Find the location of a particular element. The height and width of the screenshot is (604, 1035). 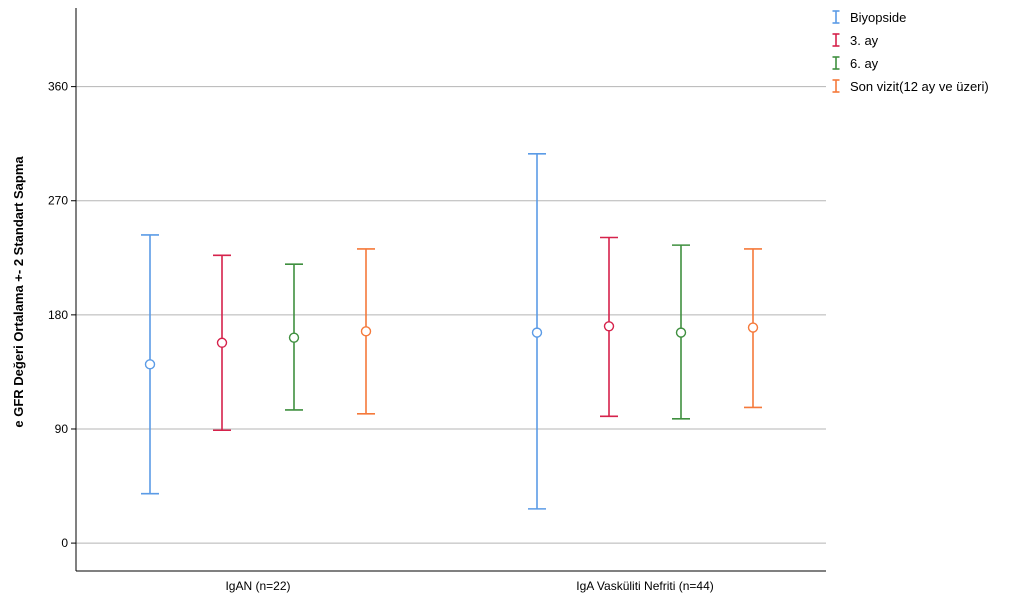

legend-item-0: Biyopside is located at coordinates (869, 17).